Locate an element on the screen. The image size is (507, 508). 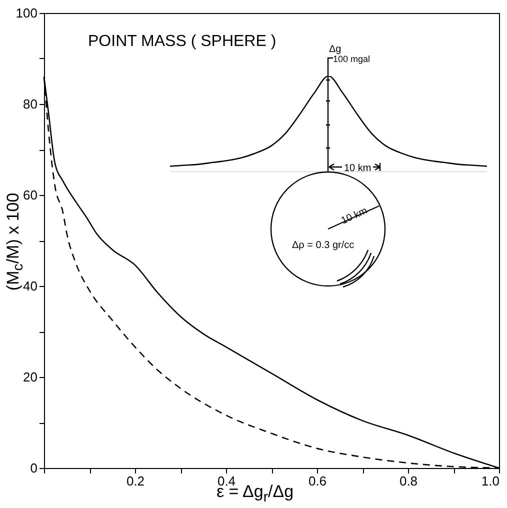
x-tick-label: 0.6 is located at coordinates (317, 481).